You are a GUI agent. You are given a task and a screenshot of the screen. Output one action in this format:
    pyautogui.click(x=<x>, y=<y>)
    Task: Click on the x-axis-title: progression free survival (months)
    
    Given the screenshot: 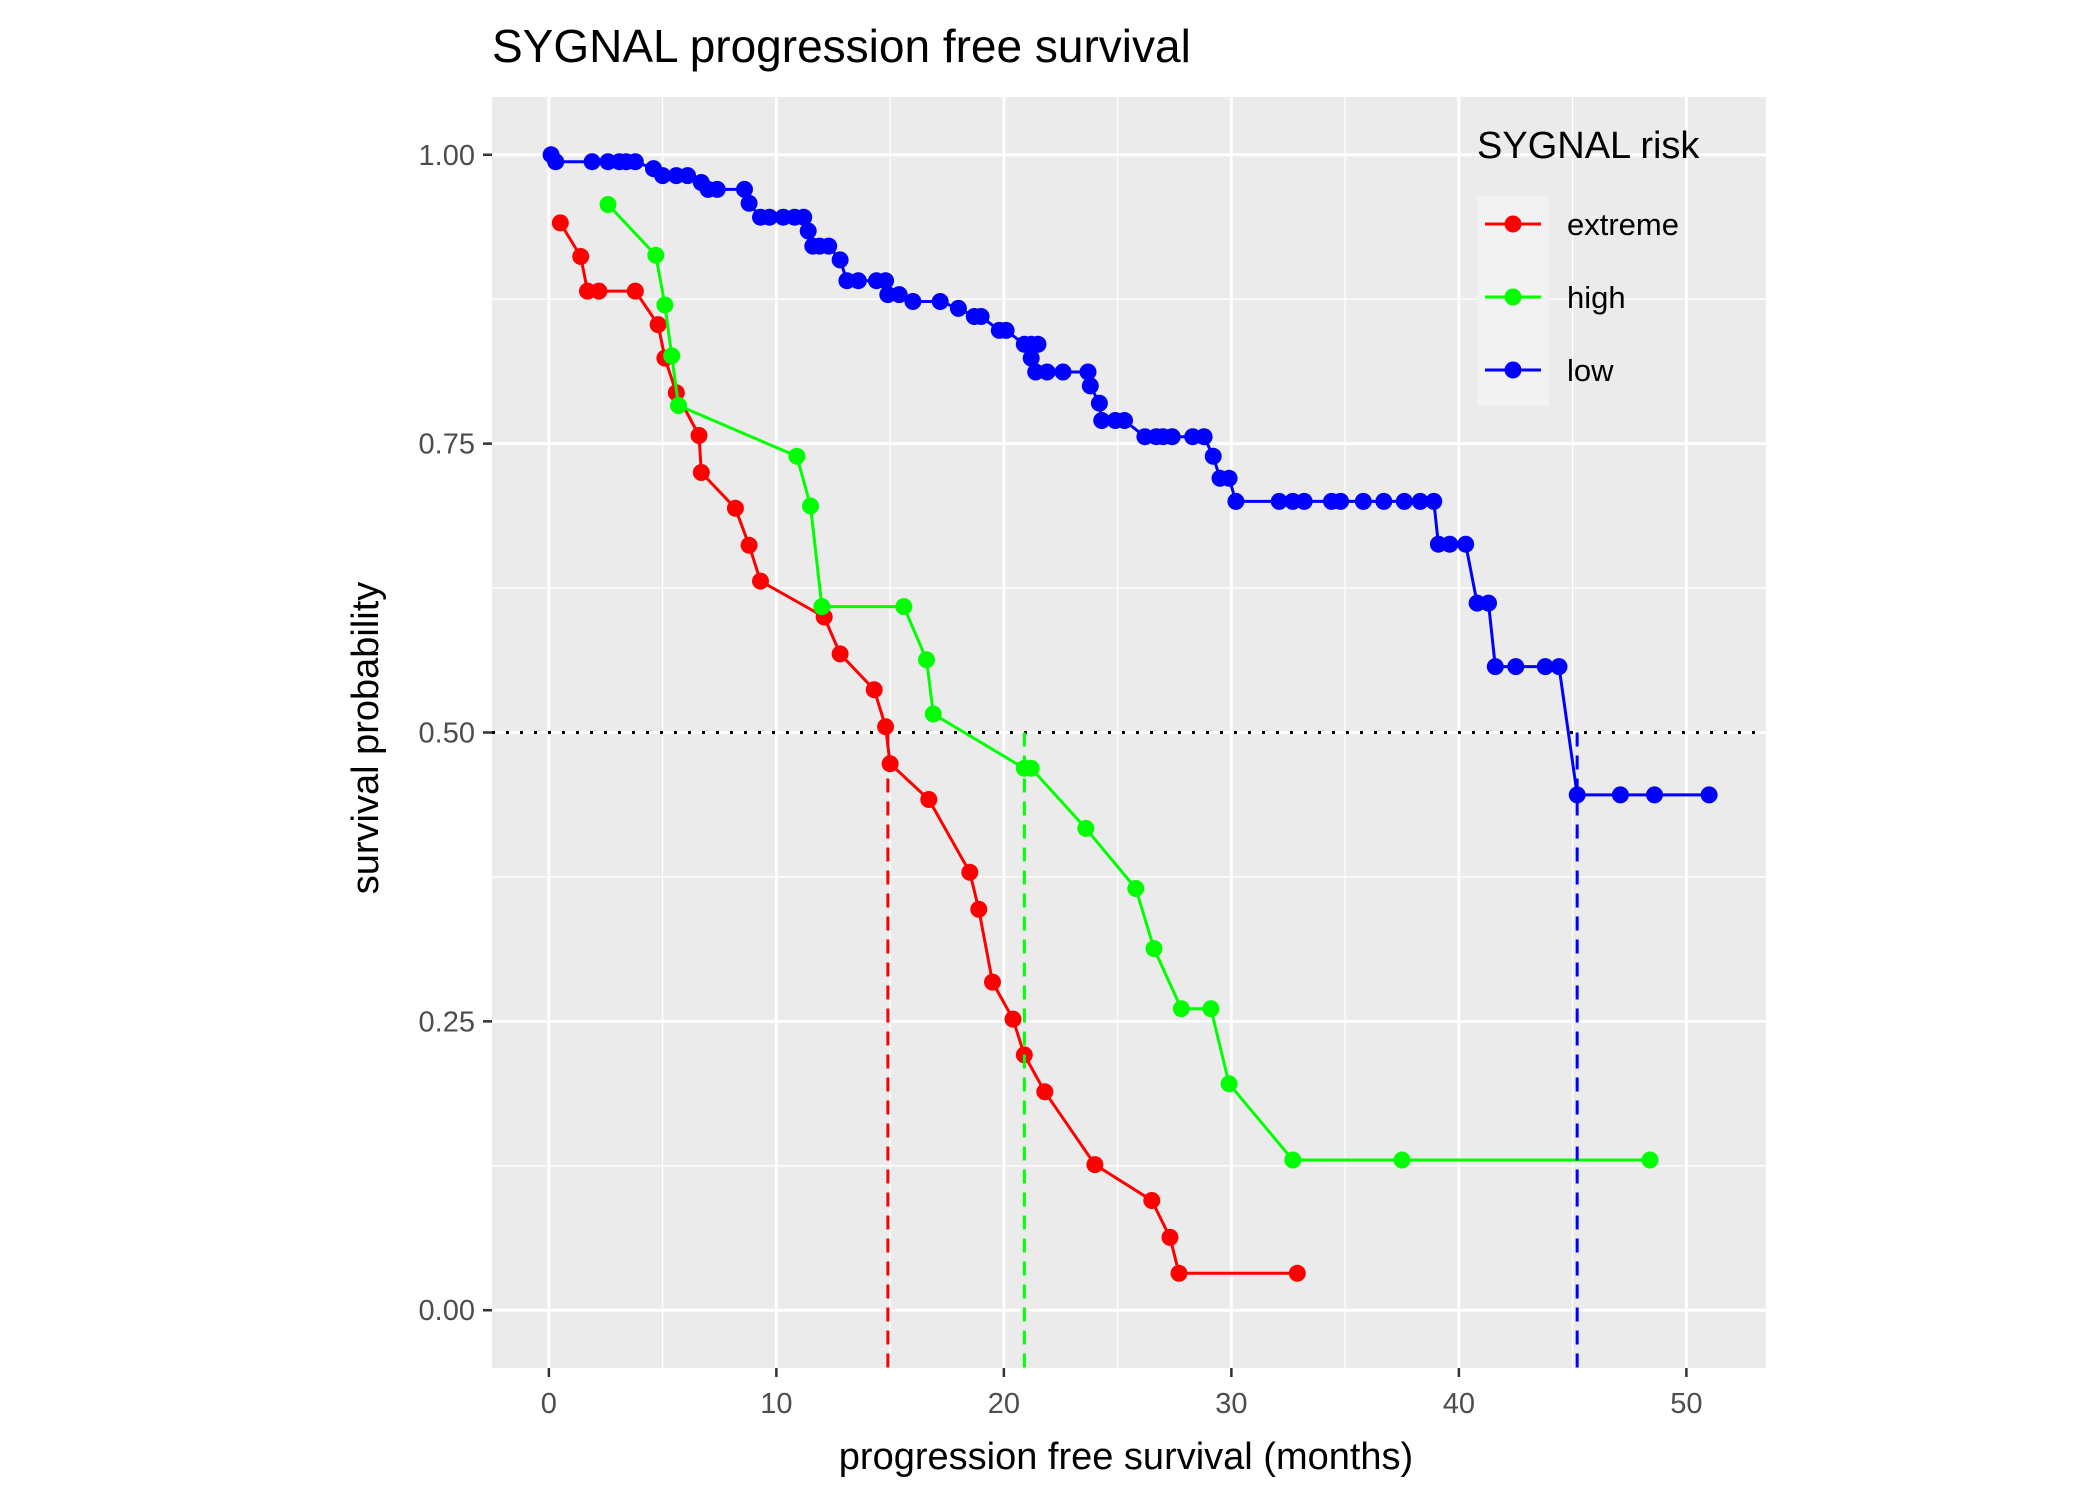 What is the action you would take?
    pyautogui.click(x=1126, y=1457)
    